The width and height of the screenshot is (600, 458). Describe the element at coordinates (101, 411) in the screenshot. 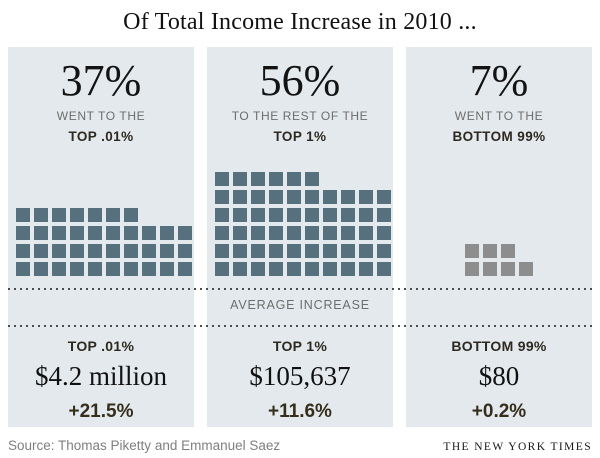

I see `stat-percent-change: +21.5%` at that location.